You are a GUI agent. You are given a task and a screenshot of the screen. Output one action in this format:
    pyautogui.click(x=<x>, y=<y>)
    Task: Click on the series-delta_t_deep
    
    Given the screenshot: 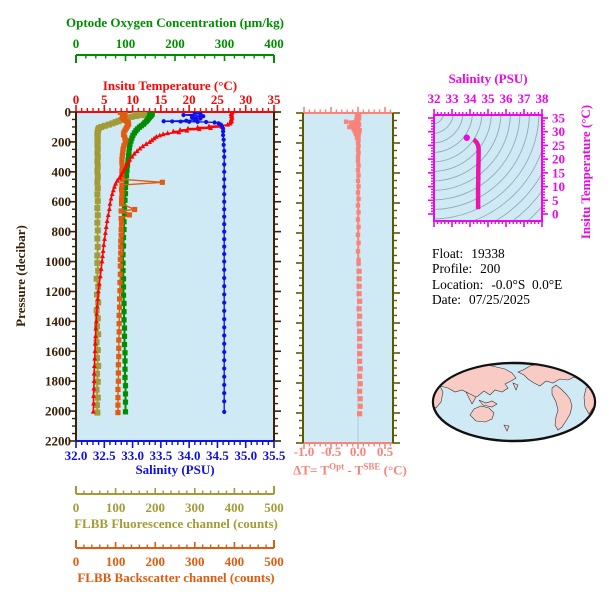 What is the action you would take?
    pyautogui.click(x=359, y=342)
    